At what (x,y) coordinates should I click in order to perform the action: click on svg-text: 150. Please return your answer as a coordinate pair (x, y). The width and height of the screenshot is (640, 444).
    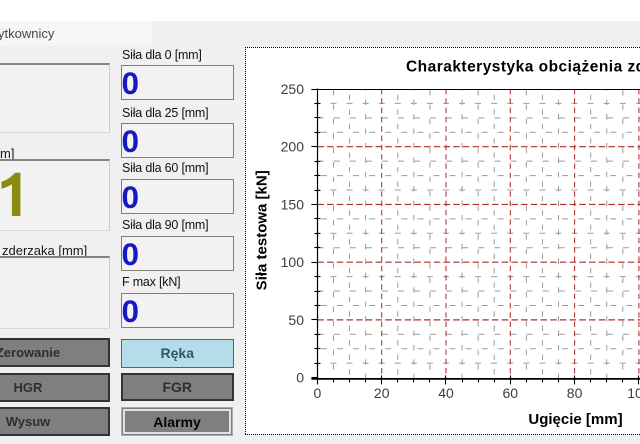
    Looking at the image, I should click on (293, 204).